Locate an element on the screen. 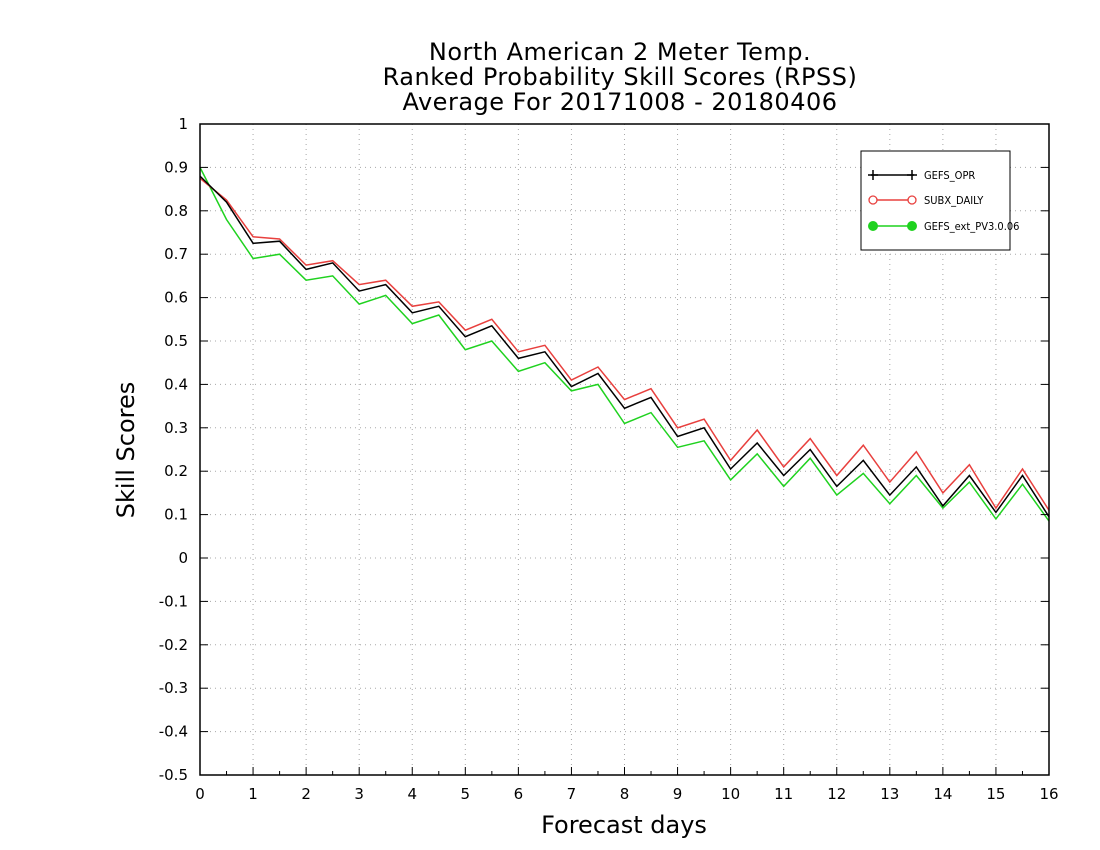 The width and height of the screenshot is (1100, 850). x-tick-label: 2 is located at coordinates (306, 794).